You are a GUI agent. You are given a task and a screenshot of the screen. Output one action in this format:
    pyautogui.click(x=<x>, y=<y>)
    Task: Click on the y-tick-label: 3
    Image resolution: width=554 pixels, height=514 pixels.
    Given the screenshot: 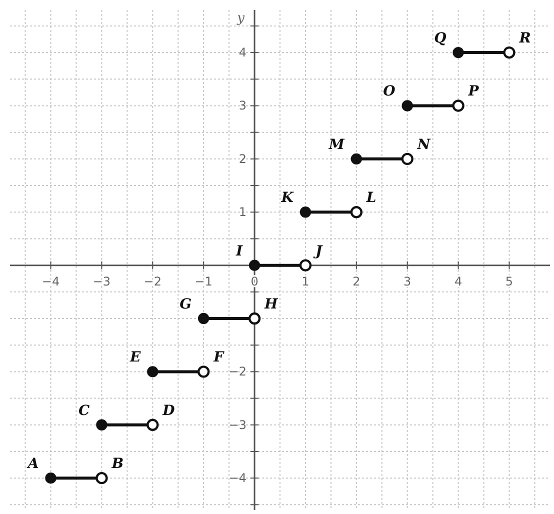 What is the action you would take?
    pyautogui.click(x=242, y=105)
    